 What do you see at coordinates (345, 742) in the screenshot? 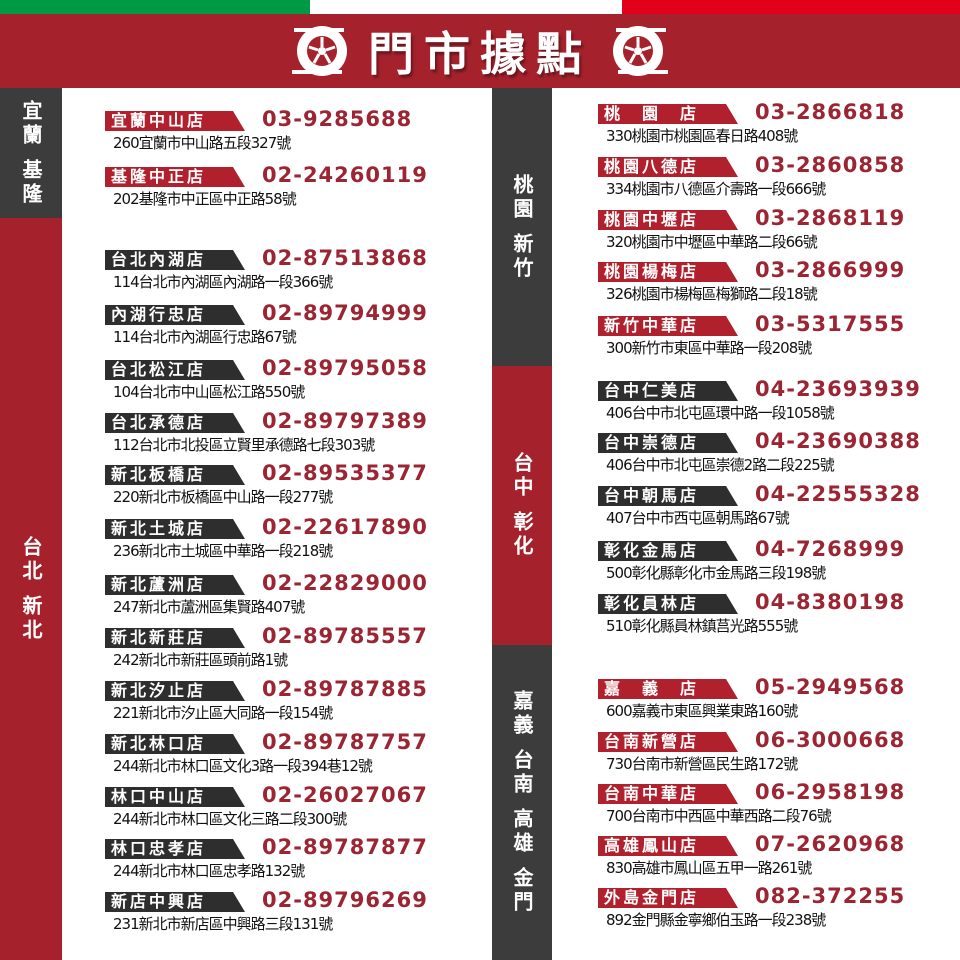
I see `store-phone: 02-89787757` at bounding box center [345, 742].